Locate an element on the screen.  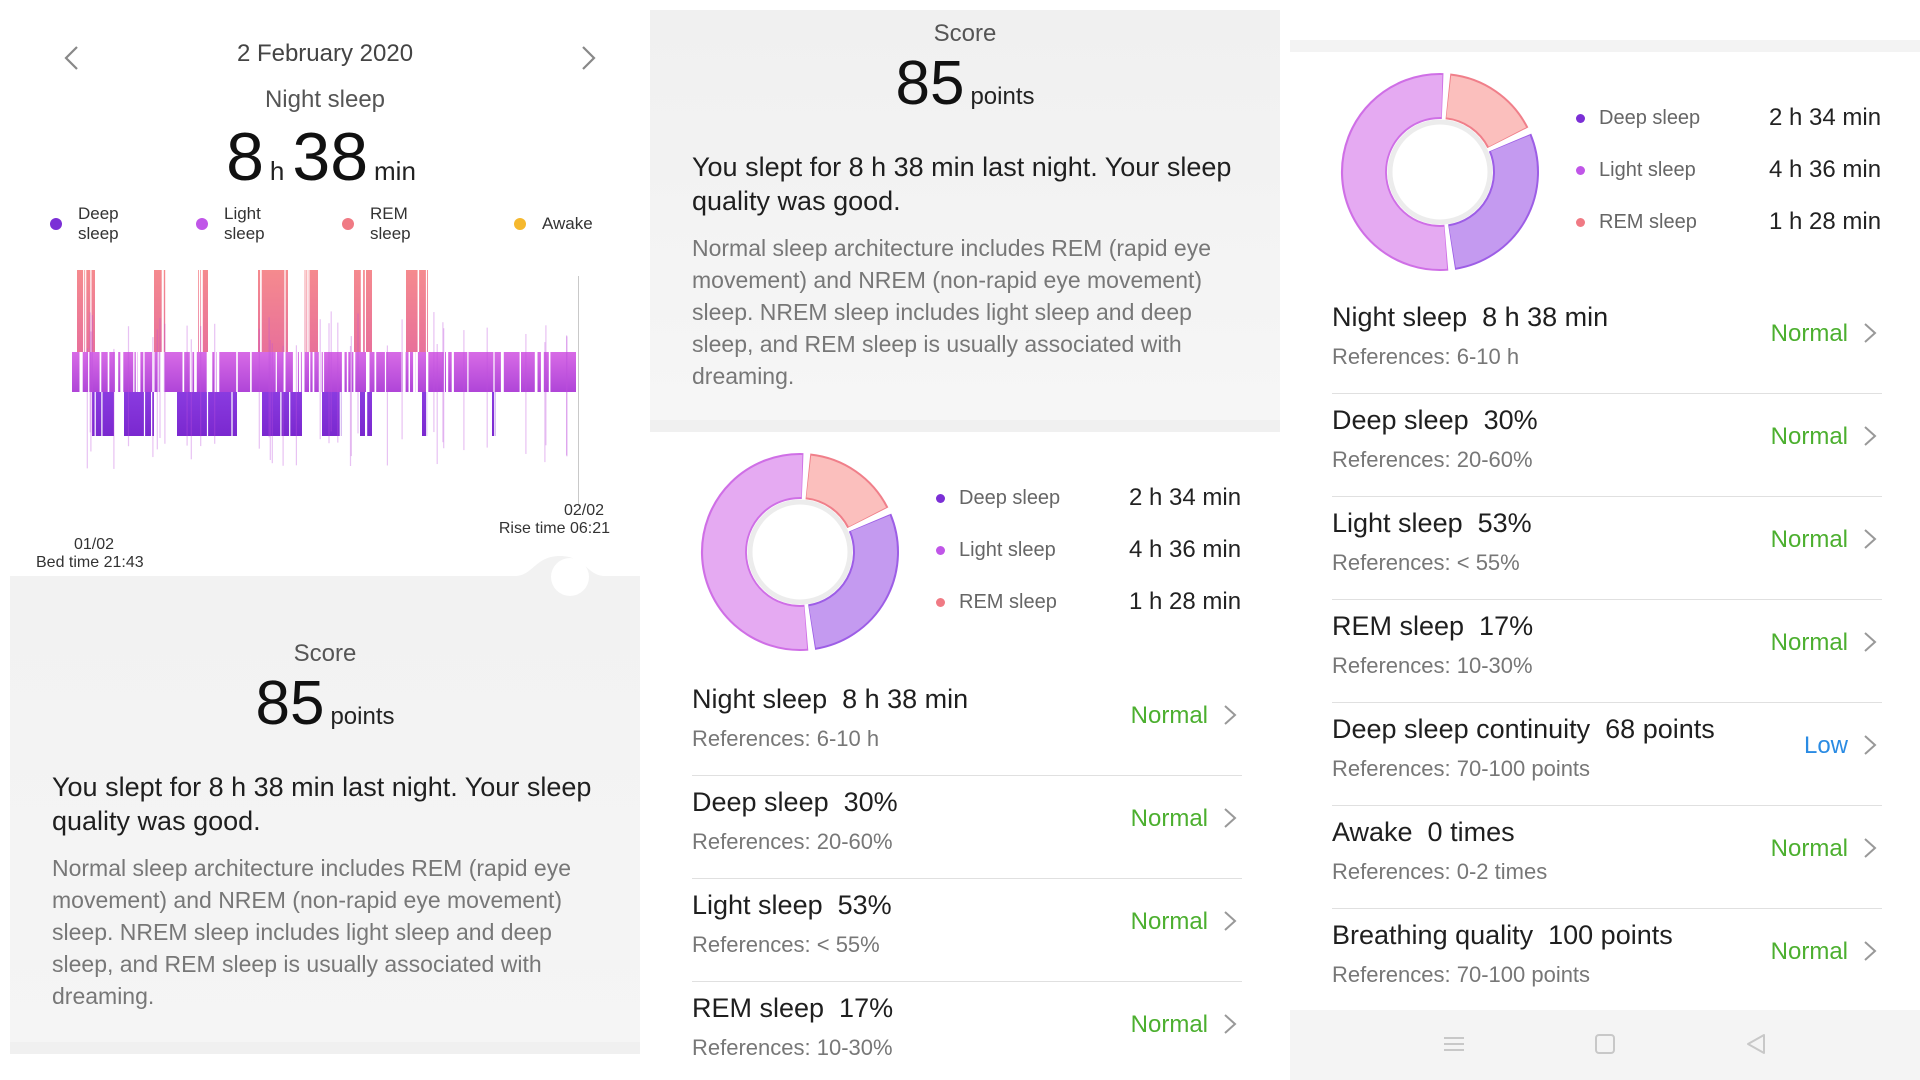
breakdown-light-sleep: Light sleep 4 h 36 min is located at coordinates (1741, 170).